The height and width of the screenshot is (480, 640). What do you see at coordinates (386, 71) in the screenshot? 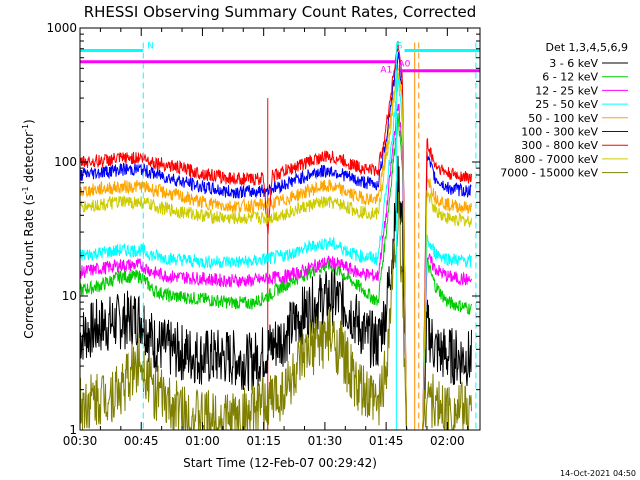
I see `flag-label-a1: A1` at bounding box center [386, 71].